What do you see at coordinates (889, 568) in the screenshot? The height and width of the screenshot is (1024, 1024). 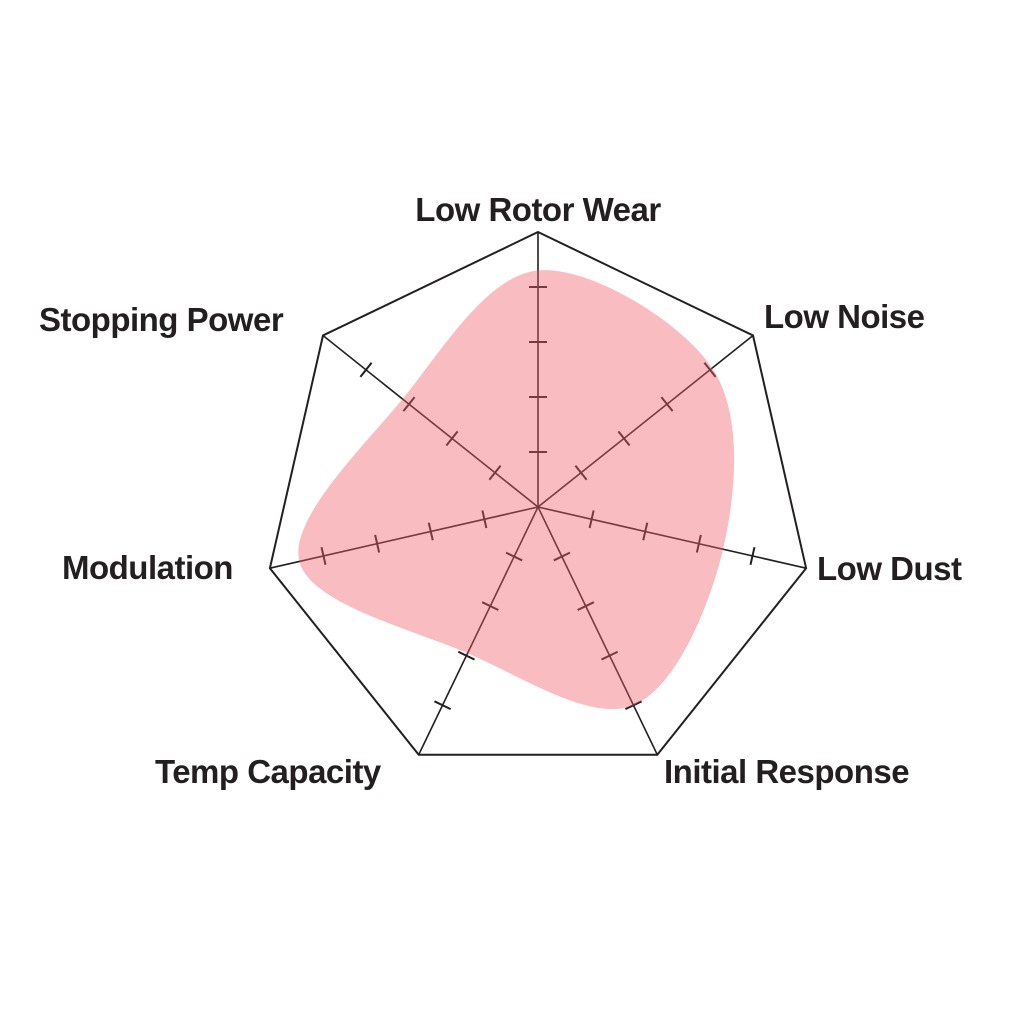 I see `axis-label-low-dust: Low Dust` at bounding box center [889, 568].